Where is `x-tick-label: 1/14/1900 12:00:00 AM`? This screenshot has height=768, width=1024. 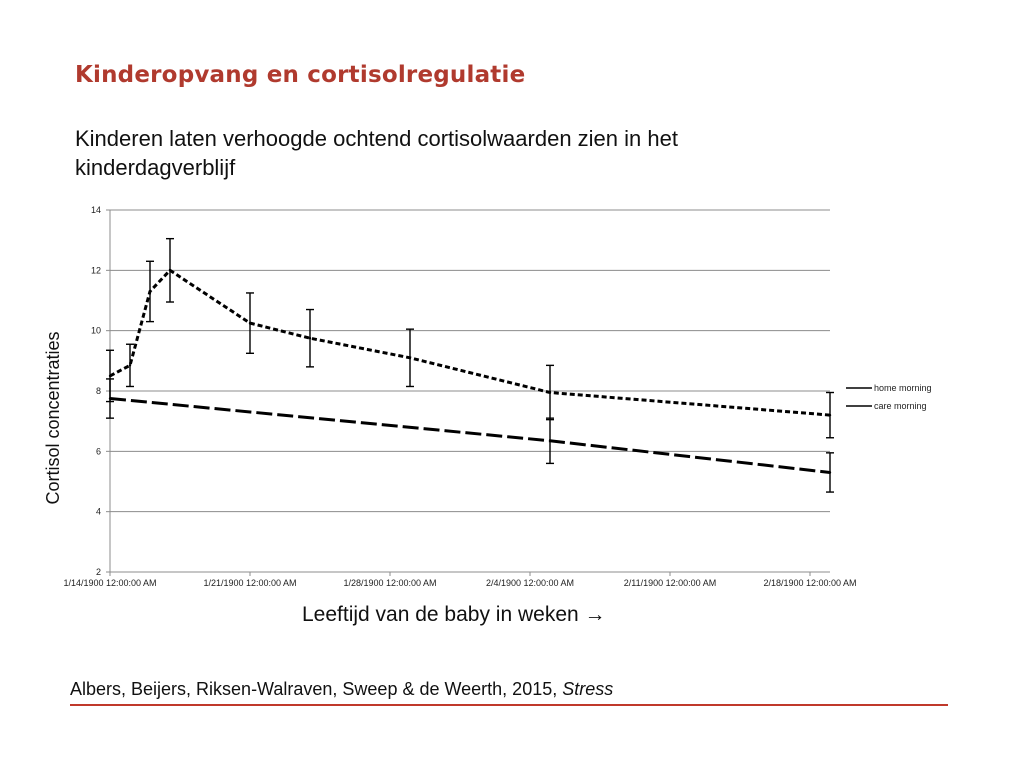 x-tick-label: 1/14/1900 12:00:00 AM is located at coordinates (109, 583).